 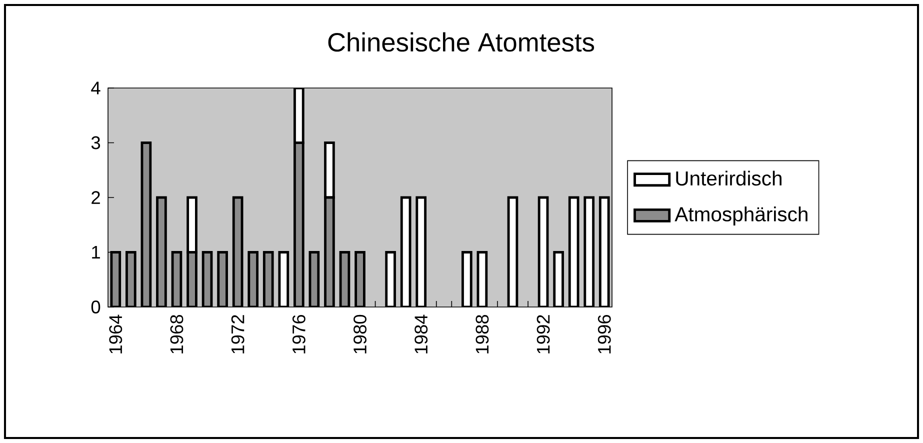 What do you see at coordinates (729, 178) in the screenshot?
I see `legend-label: Unterirdisch` at bounding box center [729, 178].